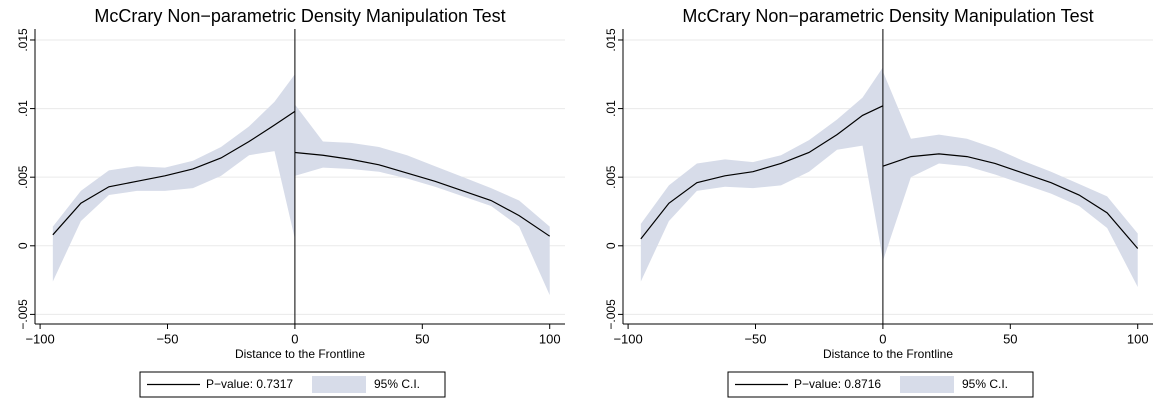 This screenshot has height=402, width=1176. What do you see at coordinates (837, 384) in the screenshot?
I see `legend-label: P−value: 0.8716` at bounding box center [837, 384].